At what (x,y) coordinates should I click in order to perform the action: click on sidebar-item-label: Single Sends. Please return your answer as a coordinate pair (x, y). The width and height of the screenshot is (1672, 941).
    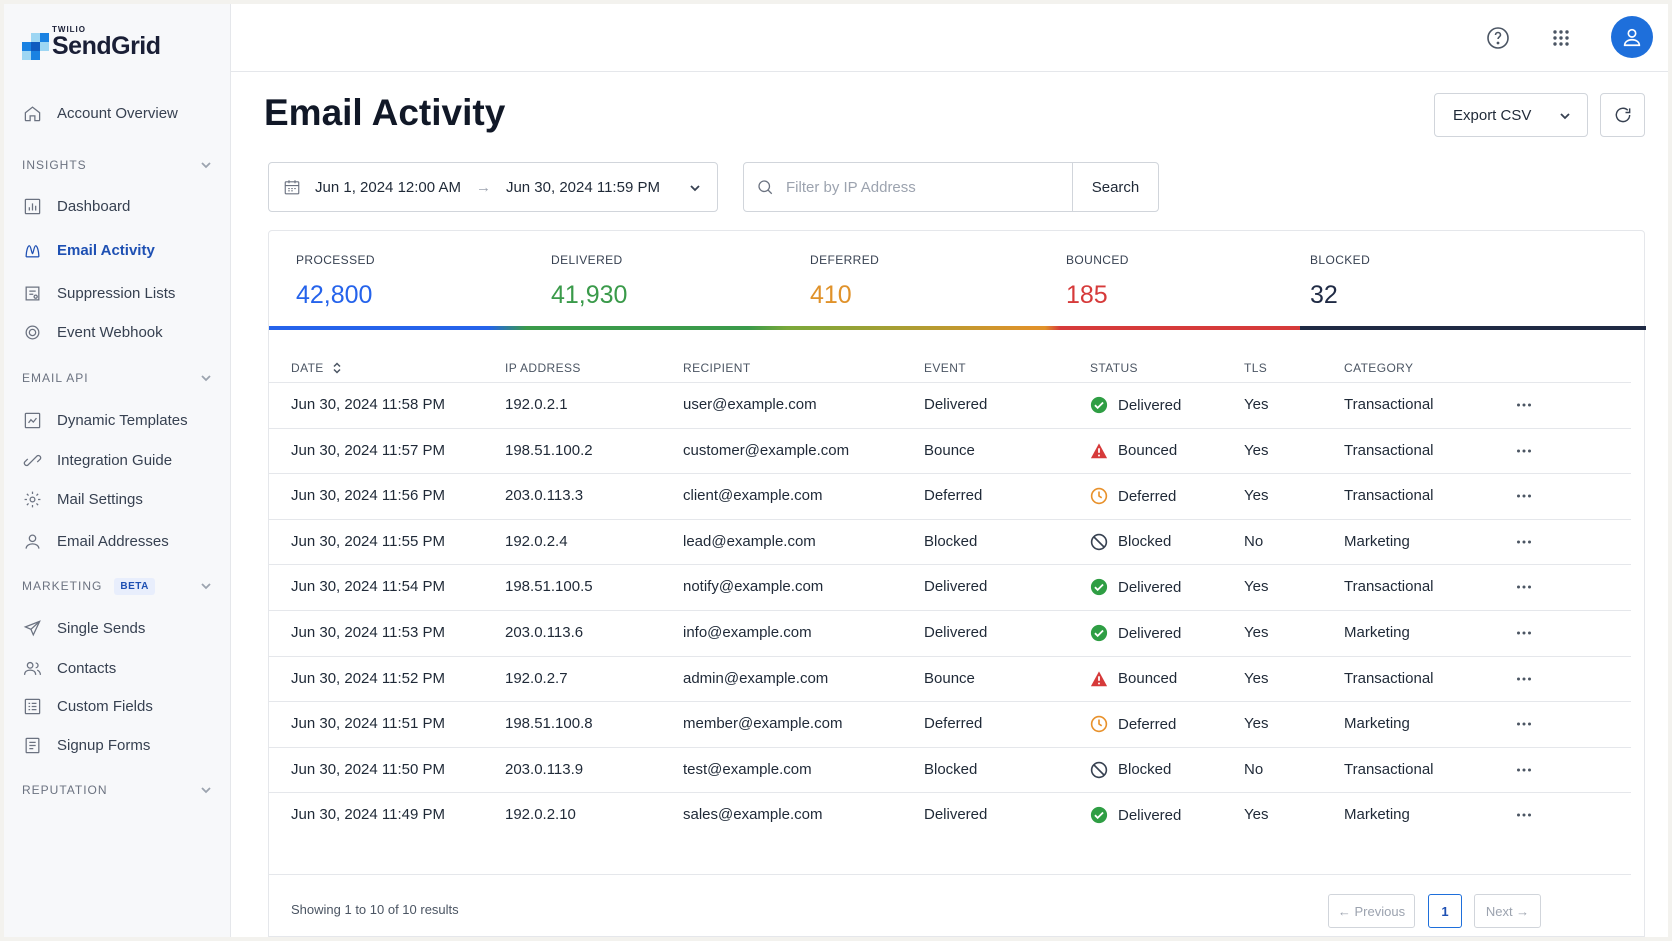
    Looking at the image, I should click on (101, 628).